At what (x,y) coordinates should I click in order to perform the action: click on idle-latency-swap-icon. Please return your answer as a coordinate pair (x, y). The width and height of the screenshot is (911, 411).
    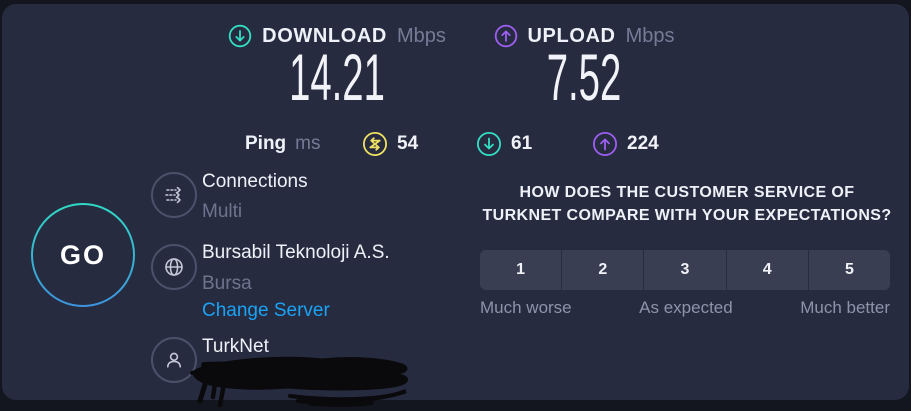
    Looking at the image, I should click on (375, 144).